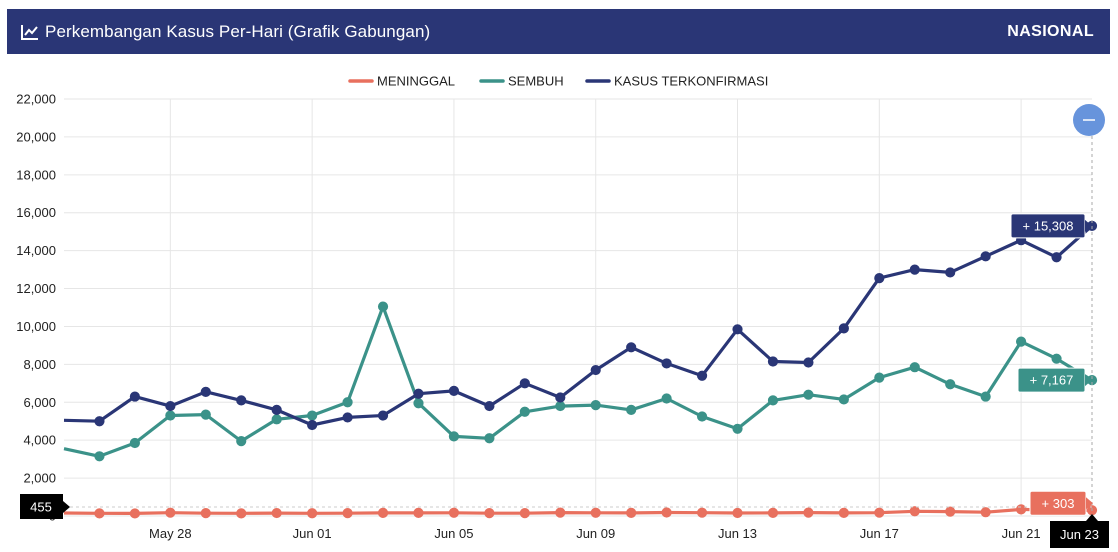  What do you see at coordinates (536, 81) in the screenshot?
I see `legend-label: SEMBUH` at bounding box center [536, 81].